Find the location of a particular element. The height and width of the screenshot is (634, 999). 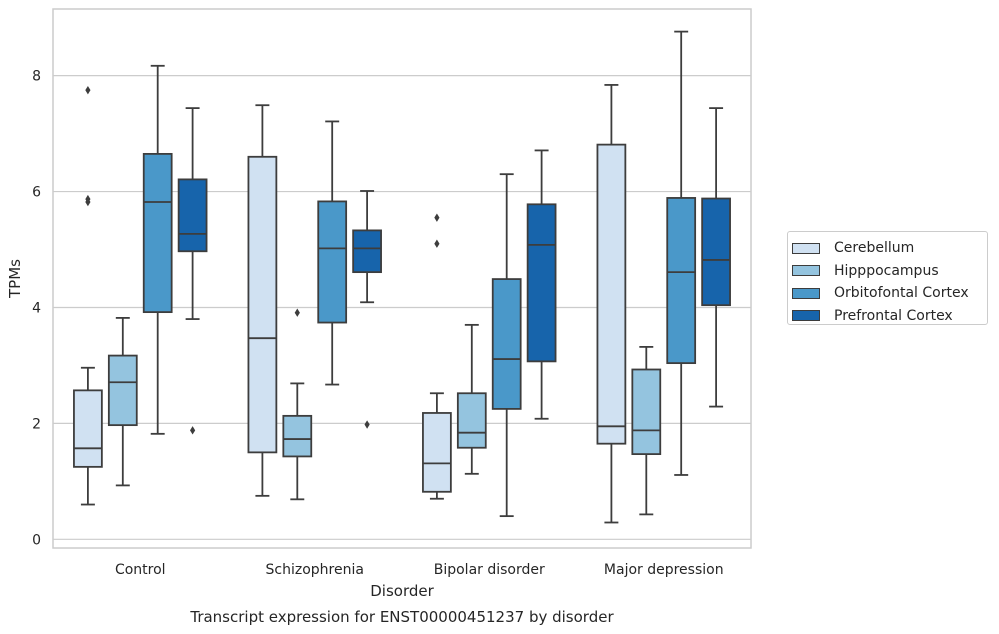

legend-swatch-prefrontal-cortex is located at coordinates (806, 316).